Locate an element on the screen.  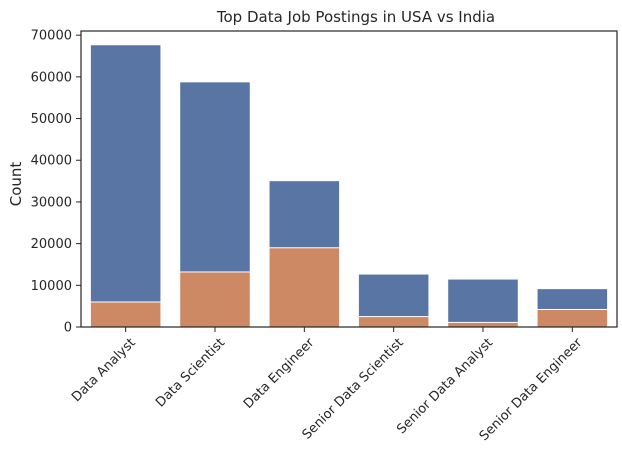
bar-series2-senior-data-scientist is located at coordinates (393, 322).